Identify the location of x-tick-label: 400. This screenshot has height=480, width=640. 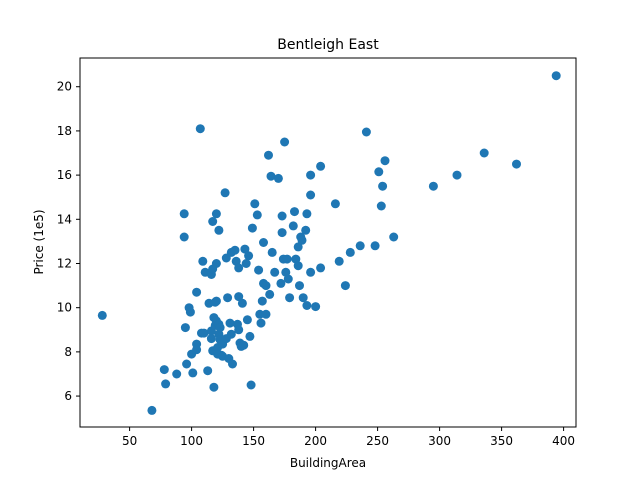
(563, 441).